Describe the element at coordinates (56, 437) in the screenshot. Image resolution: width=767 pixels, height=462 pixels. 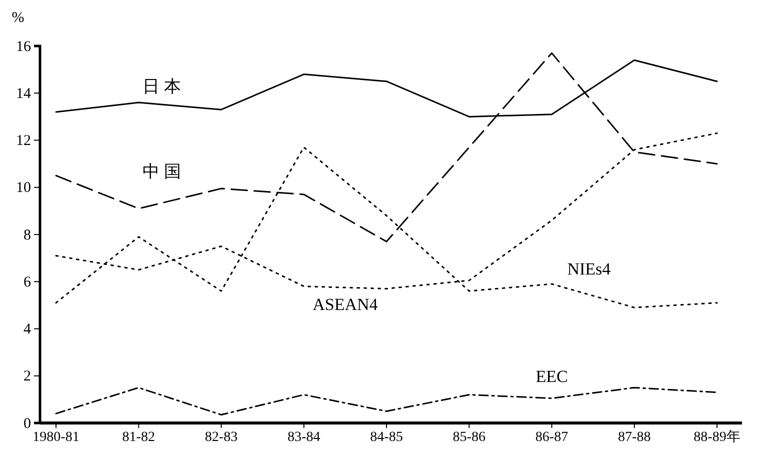
I see `x-tick-label: 1980-81` at that location.